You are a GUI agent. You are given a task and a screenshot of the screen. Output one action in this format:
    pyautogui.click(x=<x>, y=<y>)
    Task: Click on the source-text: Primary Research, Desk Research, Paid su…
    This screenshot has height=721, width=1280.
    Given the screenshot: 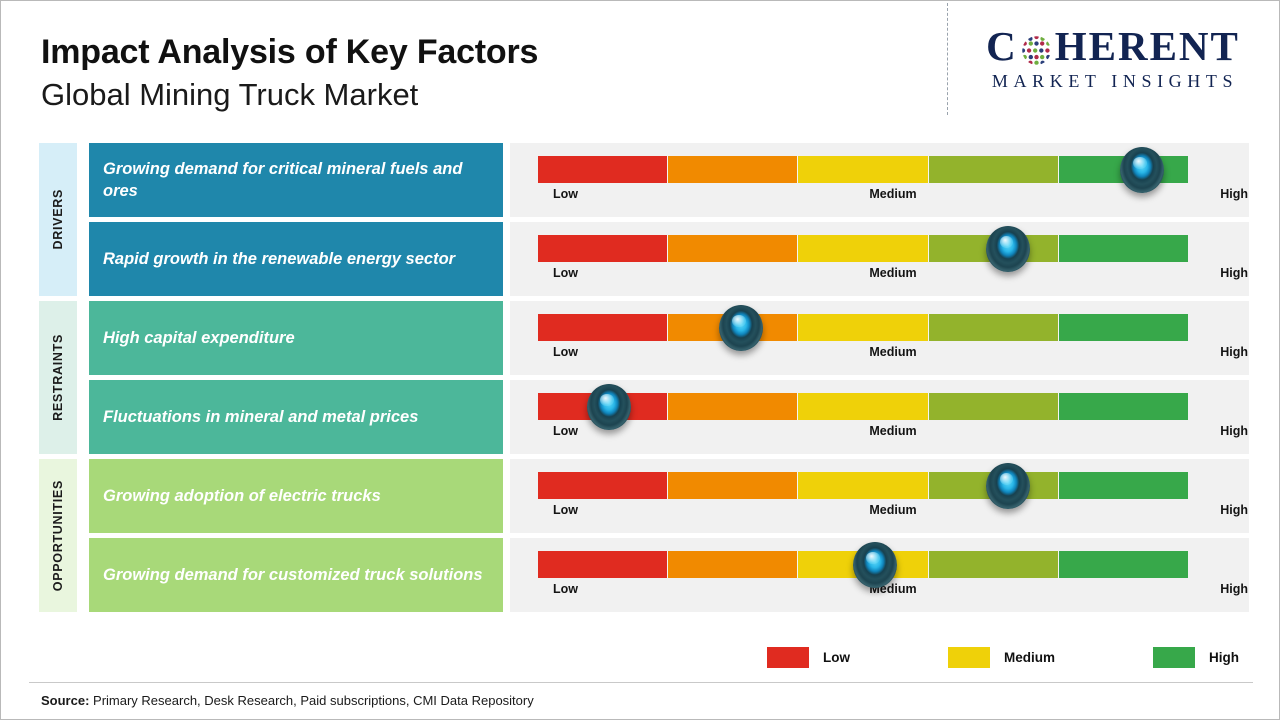 What is the action you would take?
    pyautogui.click(x=311, y=700)
    